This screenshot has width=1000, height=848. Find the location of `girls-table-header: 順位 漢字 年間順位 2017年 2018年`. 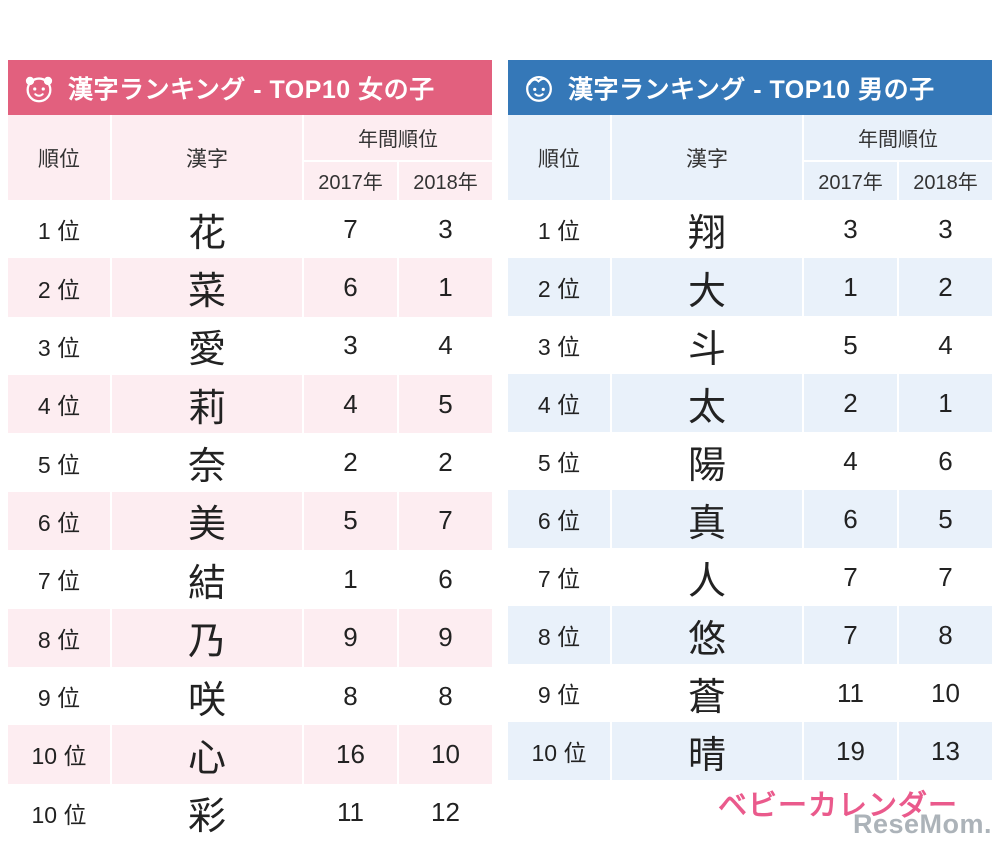

girls-table-header: 順位 漢字 年間順位 2017年 2018年 is located at coordinates (250, 157).